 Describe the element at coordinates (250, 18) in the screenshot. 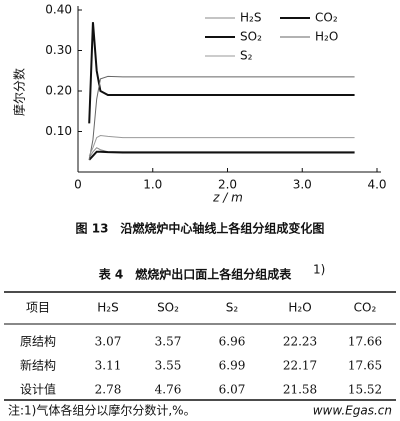

I see `legend-label: H₂S` at that location.